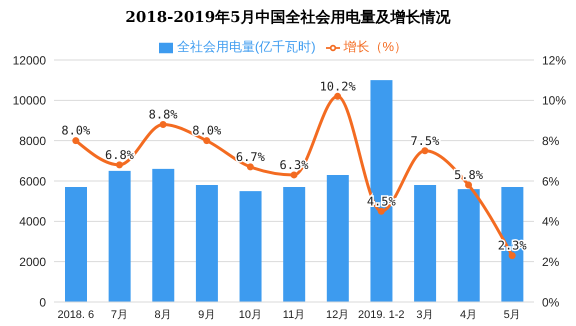 This screenshot has width=576, height=326. I want to click on y-tick-label: 12000, so click(29, 60).